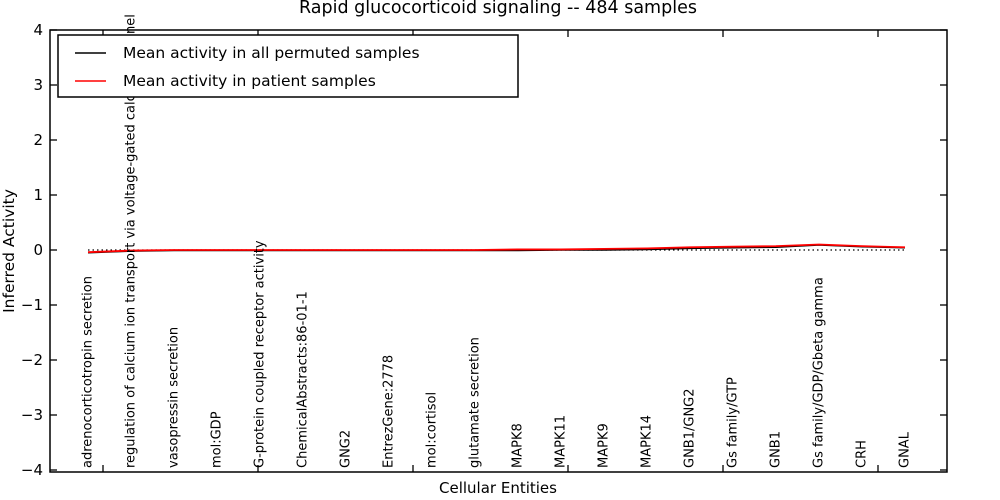  Describe the element at coordinates (260, 354) in the screenshot. I see `entity-label: G-protein coupled receptor activity` at that location.